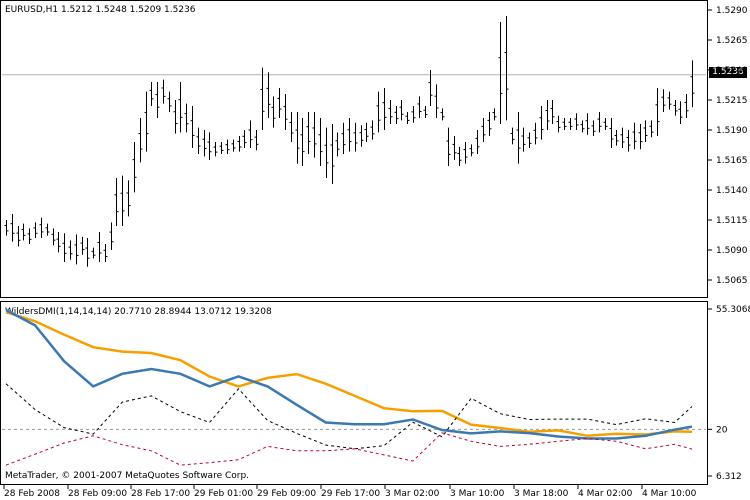 This screenshot has width=750, height=500. What do you see at coordinates (732, 161) in the screenshot?
I see `price-axis-tick-label: 1.5165` at bounding box center [732, 161].